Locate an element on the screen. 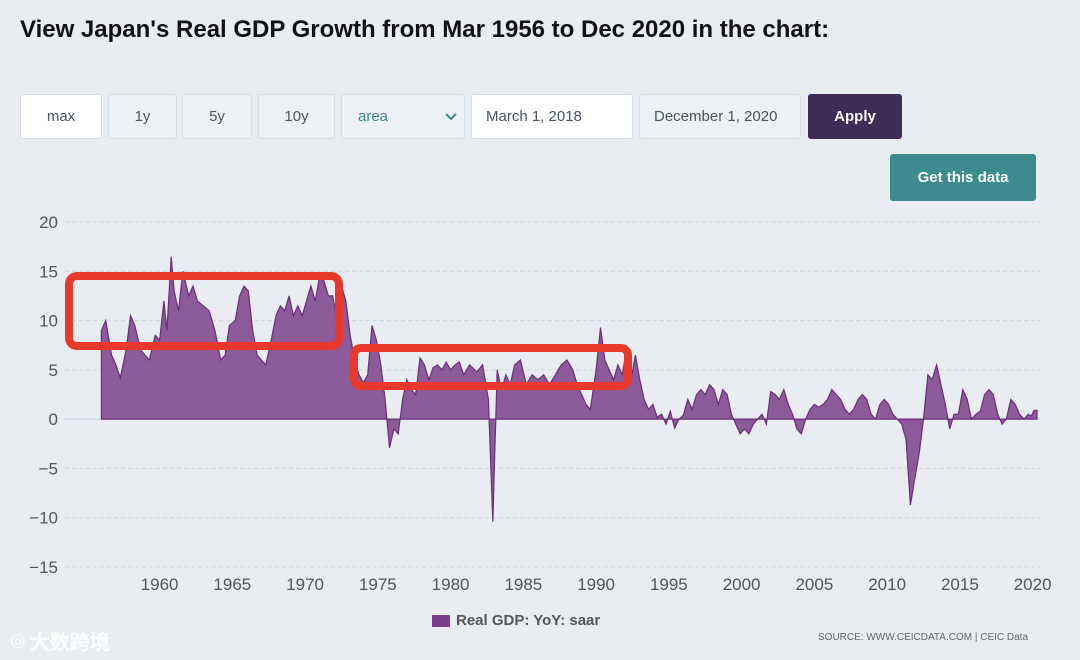 This screenshot has height=660, width=1080. logo-icon: ◎ is located at coordinates (18, 640).